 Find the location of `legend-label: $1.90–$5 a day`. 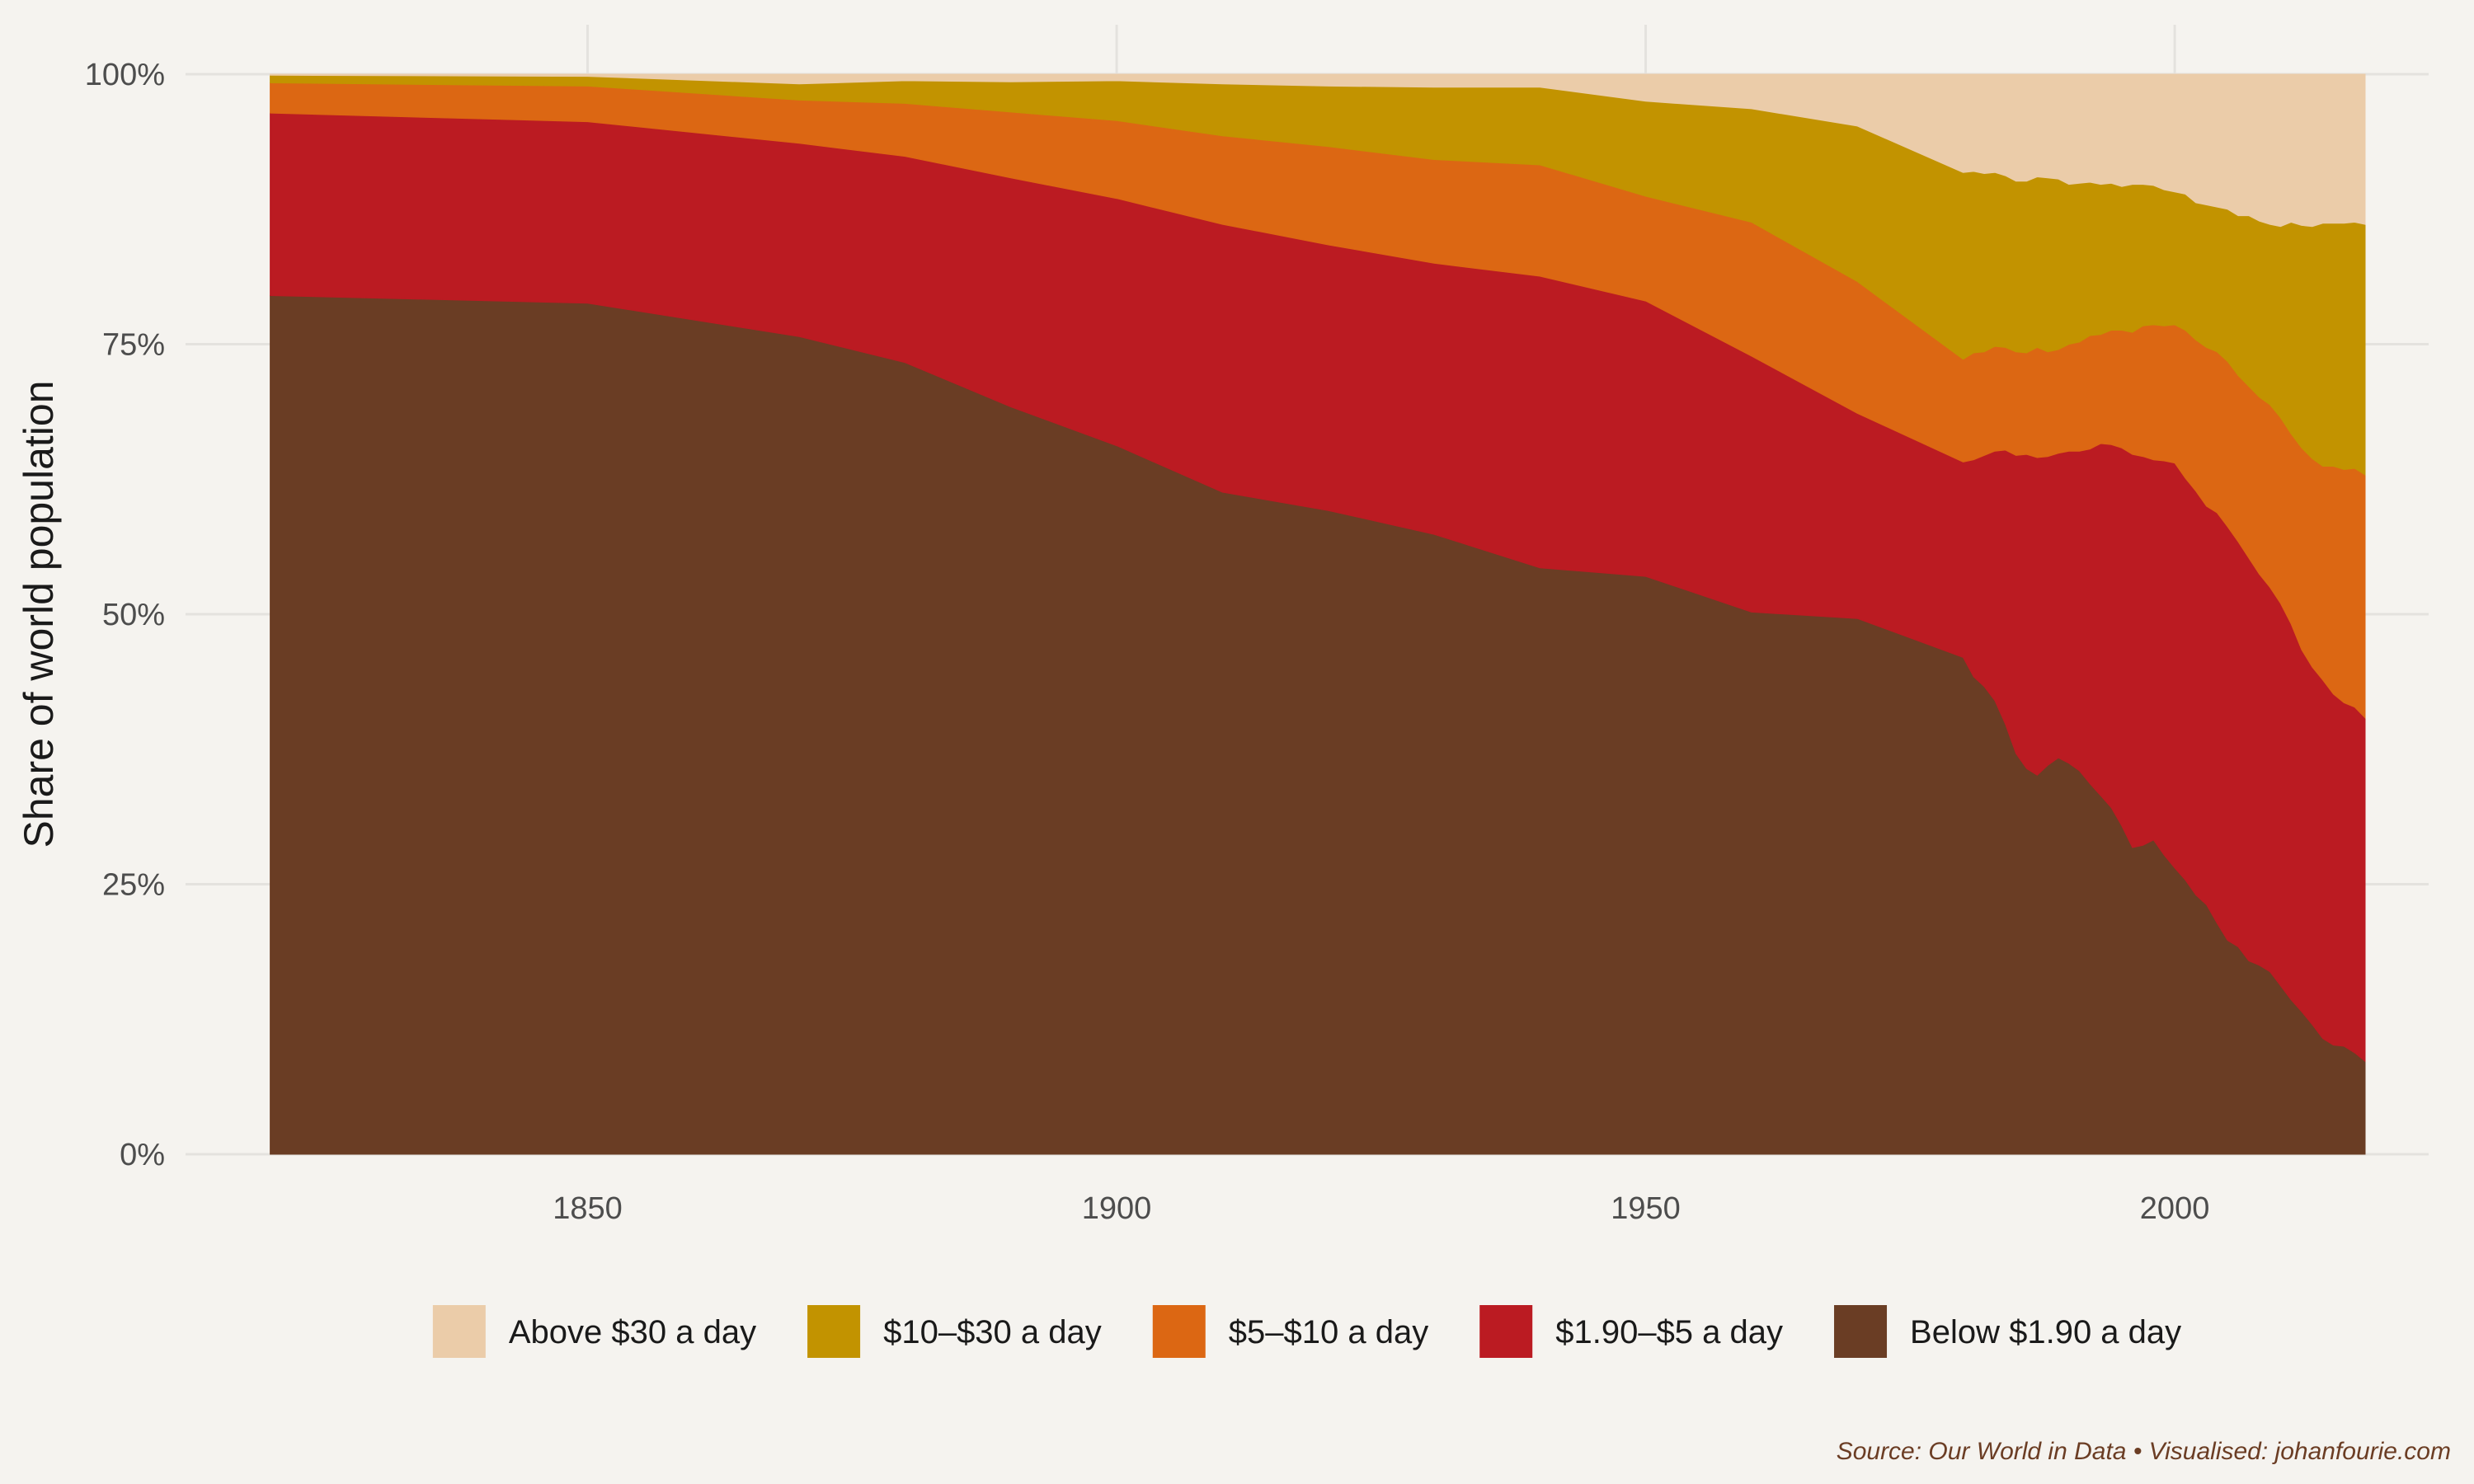

legend-label: $1.90–$5 a day is located at coordinates (1669, 1332).